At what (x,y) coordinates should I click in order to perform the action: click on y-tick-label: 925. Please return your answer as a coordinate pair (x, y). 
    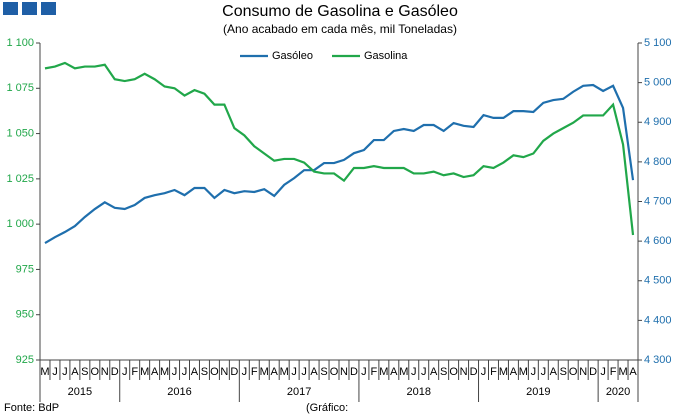
    Looking at the image, I should click on (25, 360).